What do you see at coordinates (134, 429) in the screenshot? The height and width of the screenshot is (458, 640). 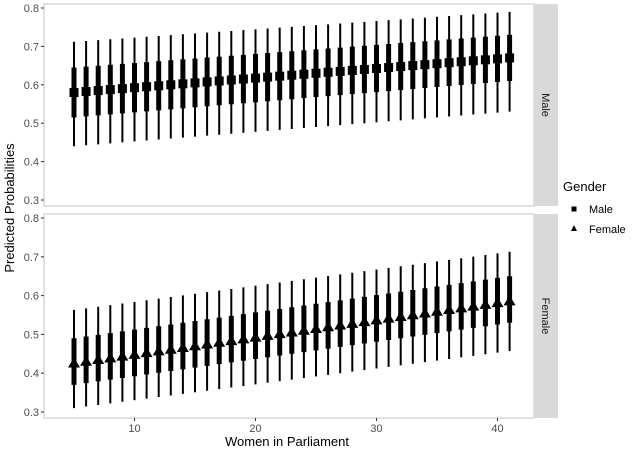 I see `x-tick-label: 10` at bounding box center [134, 429].